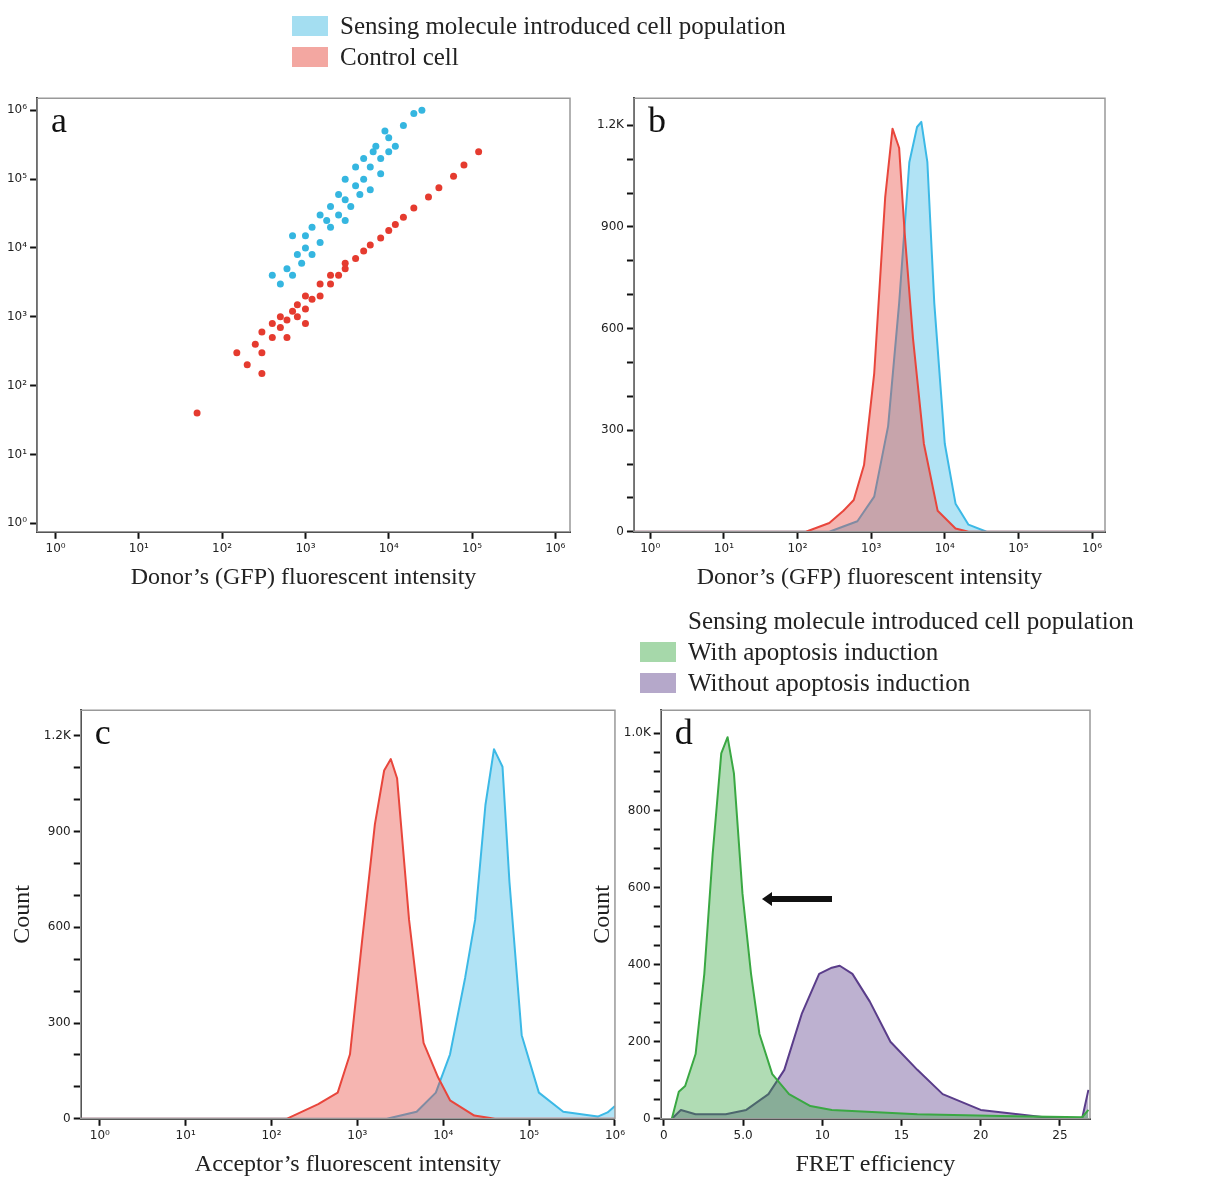 This screenshot has width=1229, height=1185. What do you see at coordinates (17, 247) in the screenshot?
I see `y-tick-label: 10⁴` at bounding box center [17, 247].